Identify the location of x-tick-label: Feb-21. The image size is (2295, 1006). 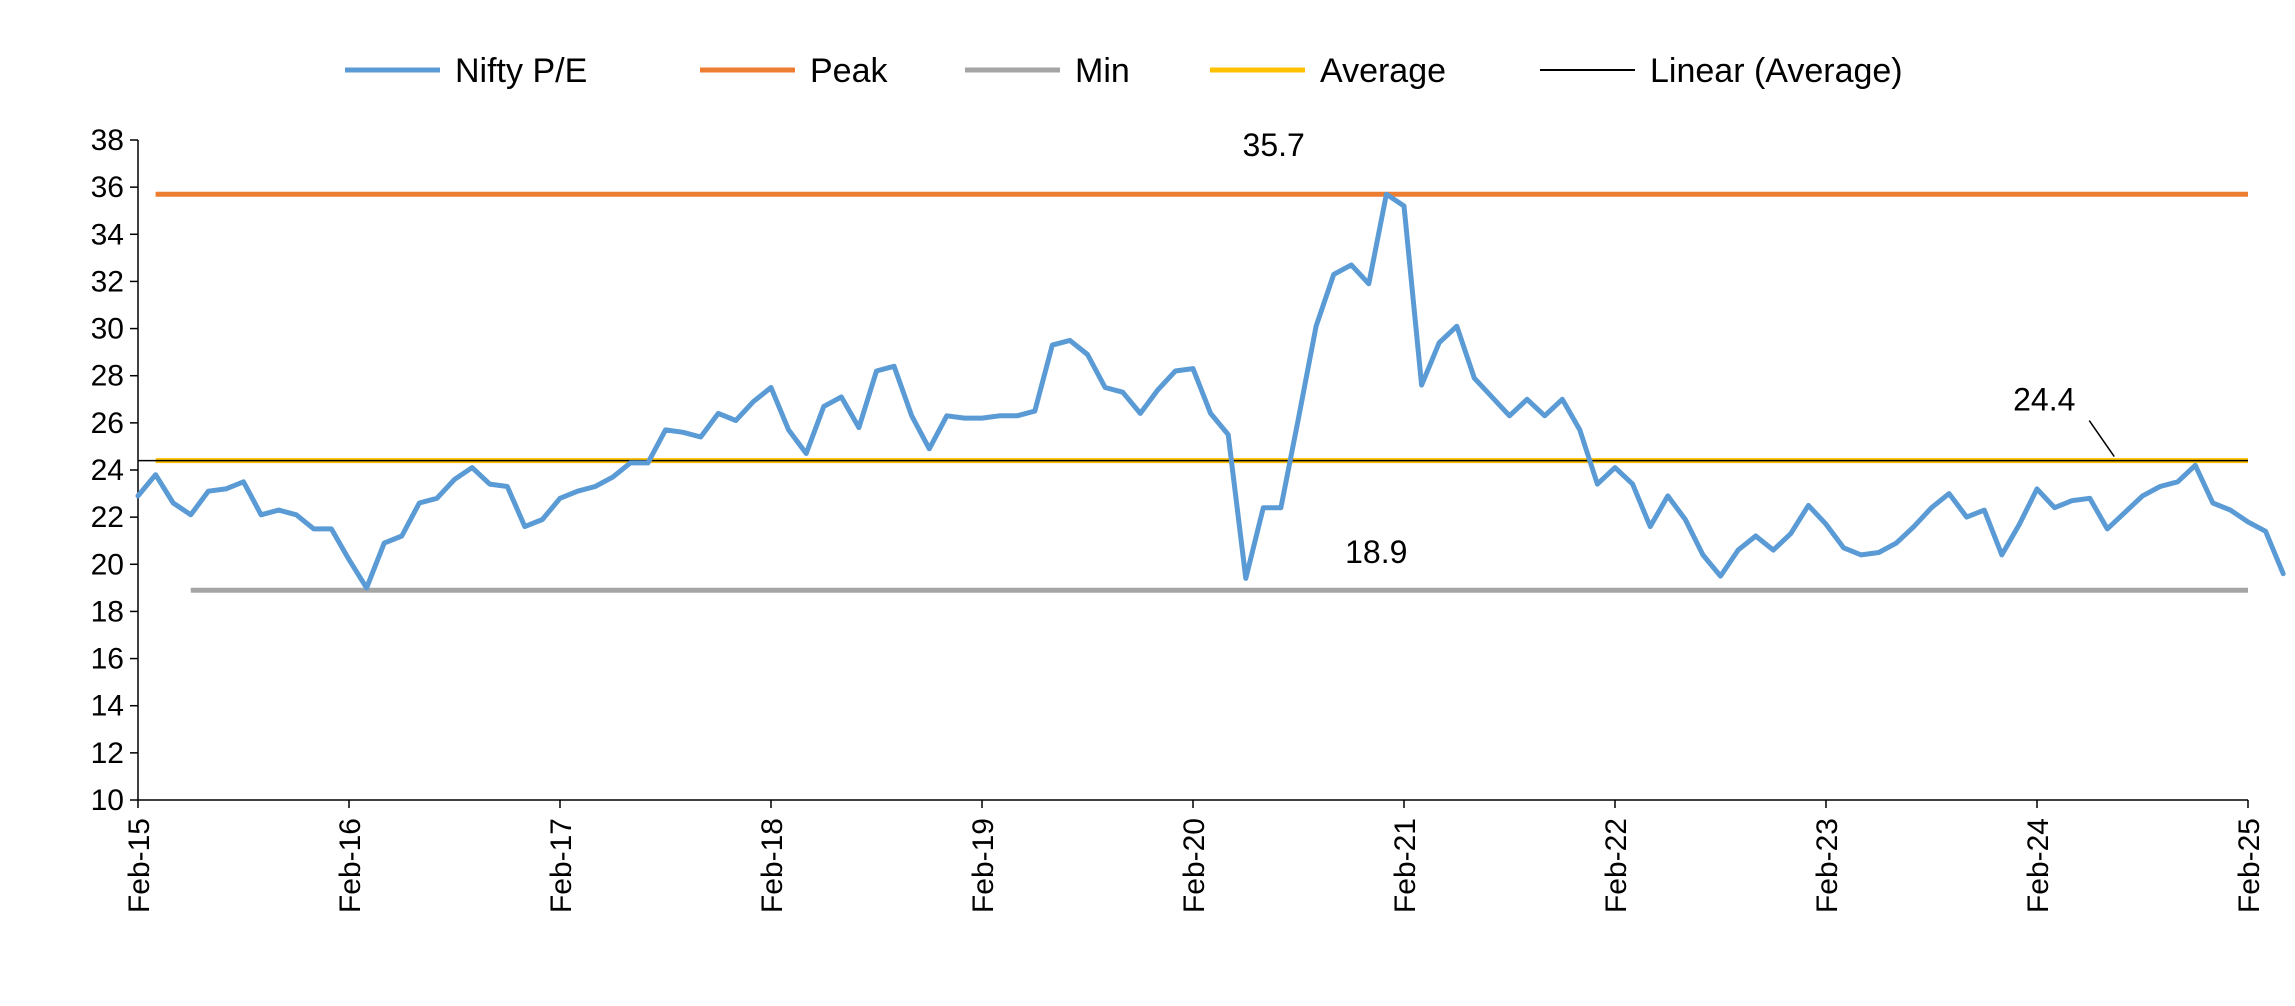
(1405, 865).